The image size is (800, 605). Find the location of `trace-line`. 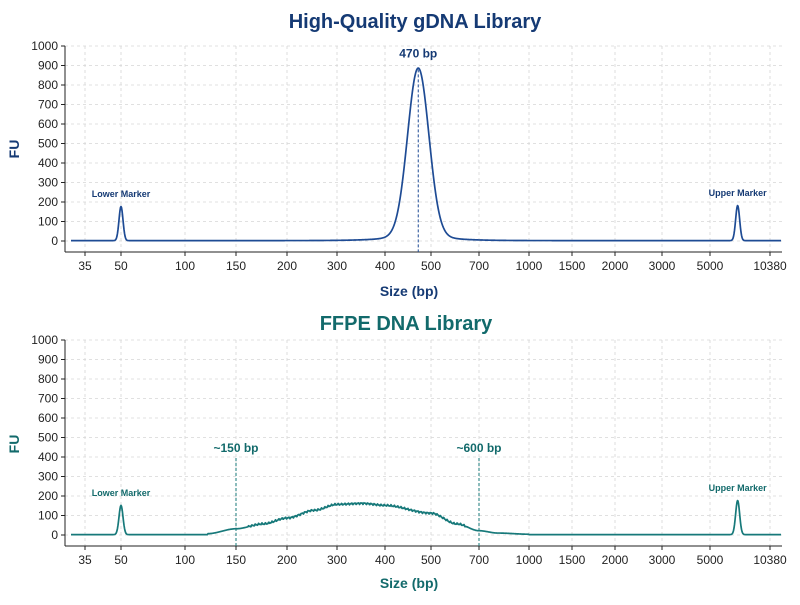

trace-line is located at coordinates (426, 517).